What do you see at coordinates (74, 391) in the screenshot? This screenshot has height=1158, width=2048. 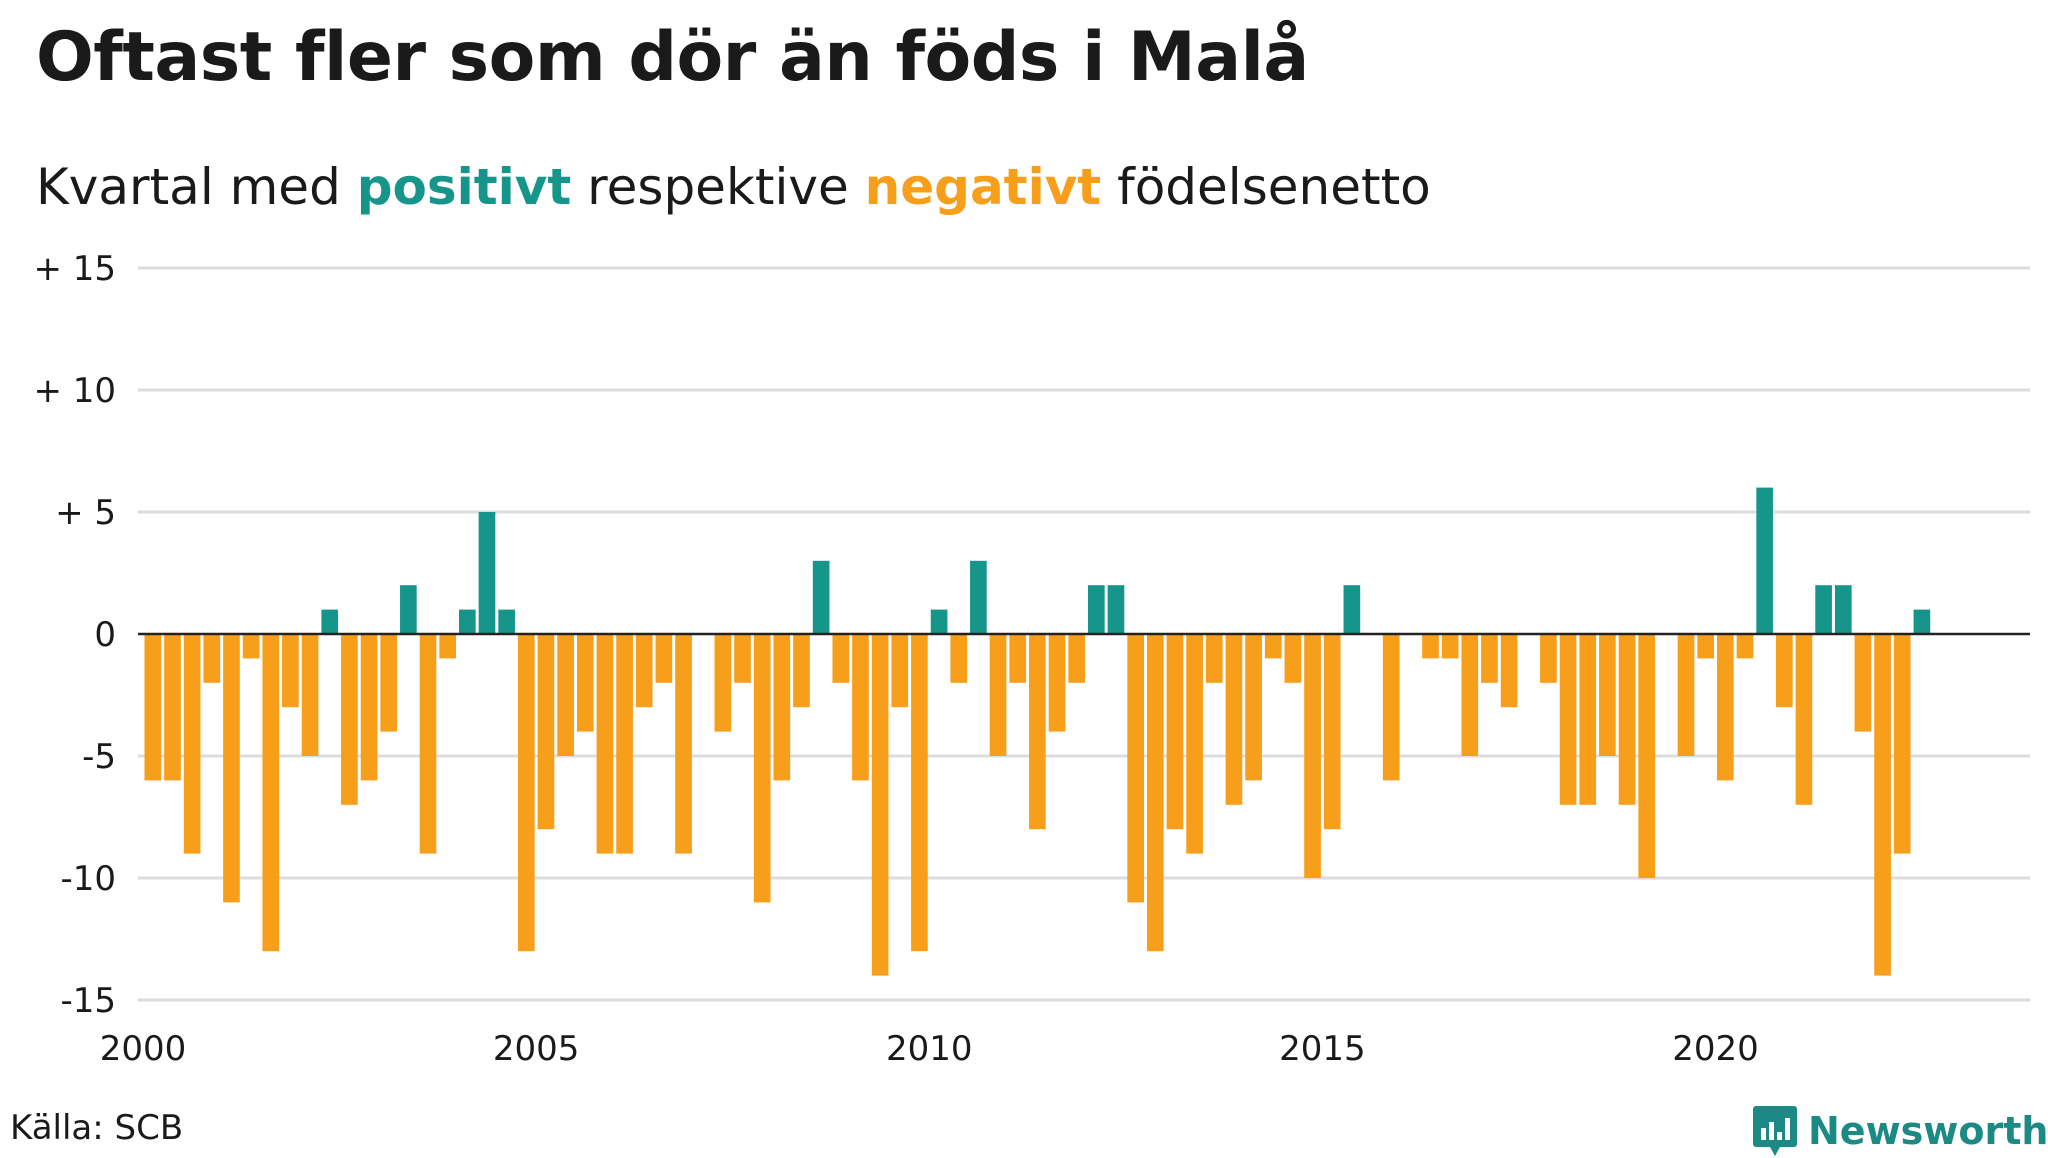 I see `y-tick-label: + 10` at bounding box center [74, 391].